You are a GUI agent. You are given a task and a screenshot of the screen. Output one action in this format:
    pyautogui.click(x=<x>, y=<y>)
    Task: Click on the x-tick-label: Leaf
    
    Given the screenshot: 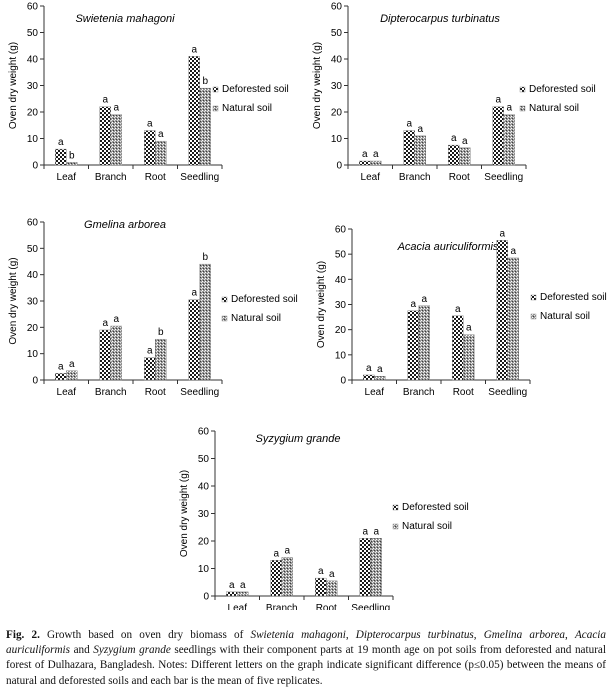 What is the action you would take?
    pyautogui.click(x=67, y=392)
    